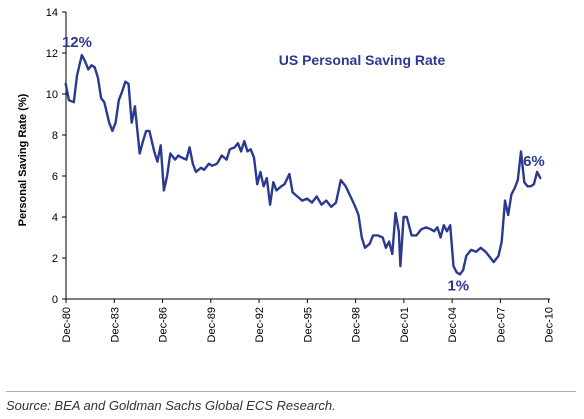  Describe the element at coordinates (458, 285) in the screenshot. I see `value-annotation: 1%` at that location.